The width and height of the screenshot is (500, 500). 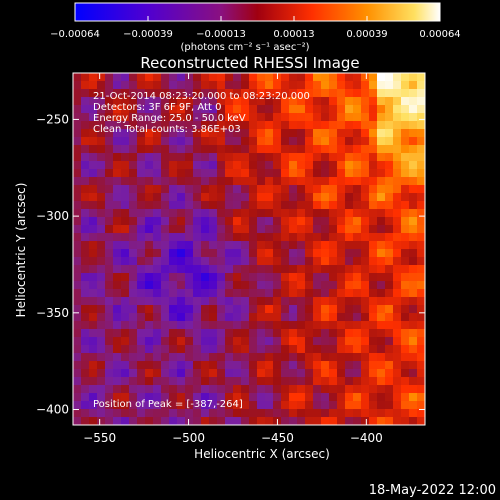 What do you see at coordinates (257, 12) in the screenshot?
I see `colorbar` at bounding box center [257, 12].